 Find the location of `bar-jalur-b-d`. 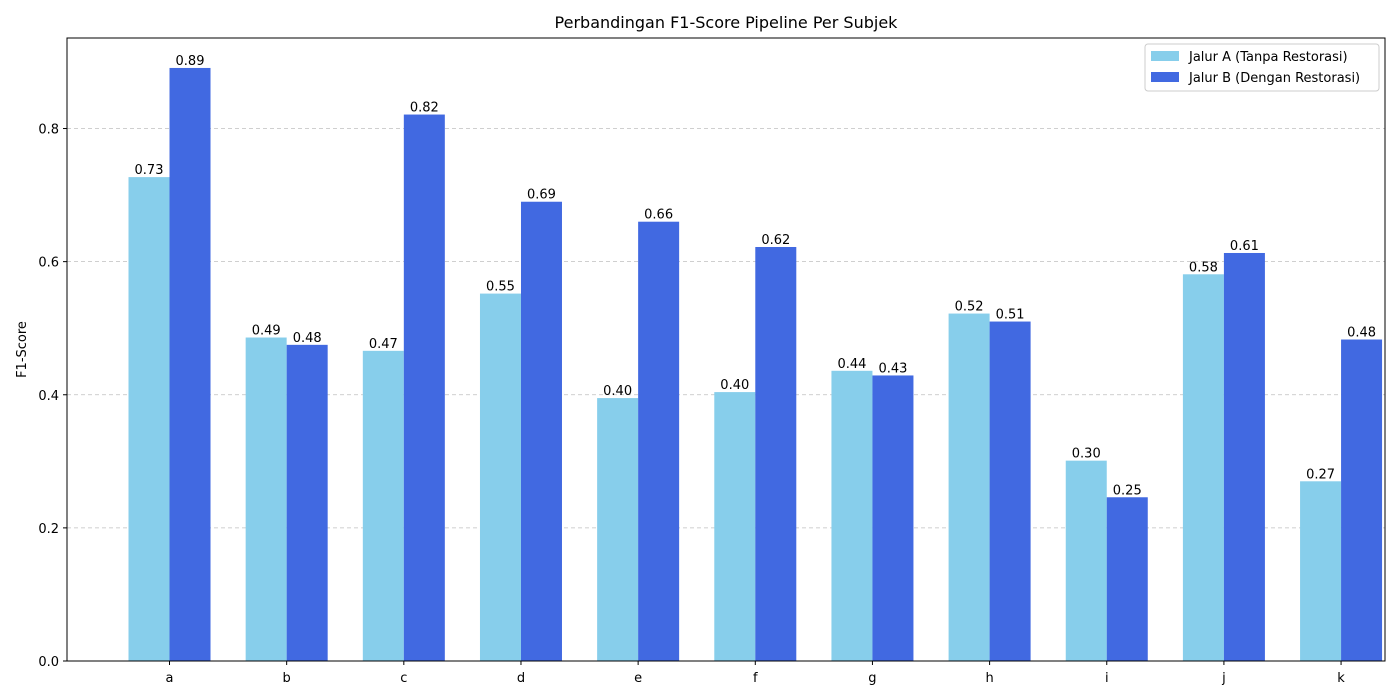

bar-jalur-b-d is located at coordinates (541, 431).